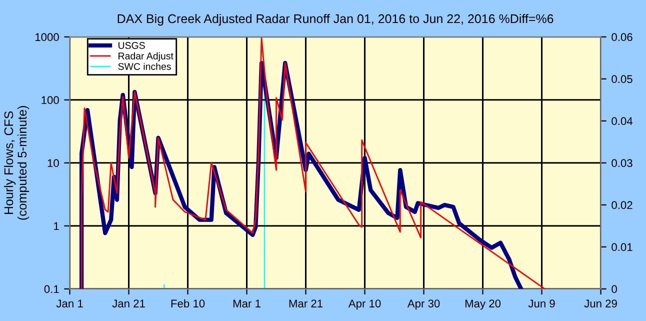 This screenshot has height=321, width=646. What do you see at coordinates (306, 304) in the screenshot?
I see `x-tick-label: Mar 21` at bounding box center [306, 304].